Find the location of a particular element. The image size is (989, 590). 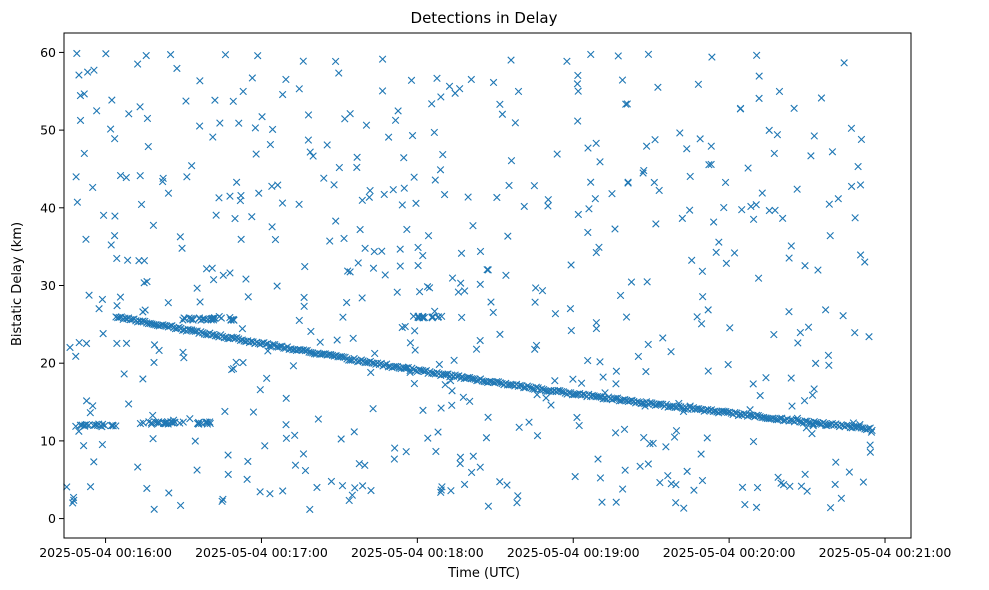

x-tick-label: 2025-05-04 00:20:00 is located at coordinates (729, 552).